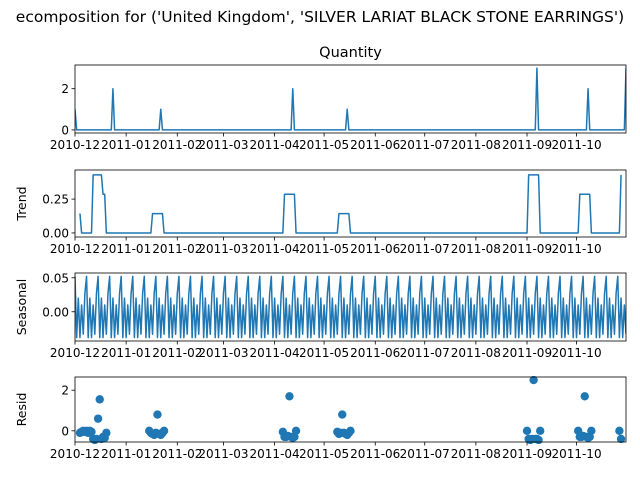 This screenshot has height=484, width=640. Describe the element at coordinates (55, 278) in the screenshot. I see `y-tick-label: 0.05` at that location.